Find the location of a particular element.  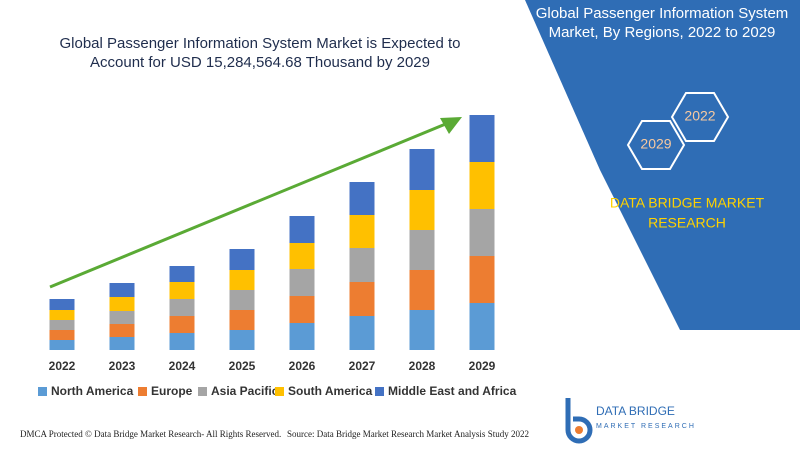

logo-dot is located at coordinates (579, 430).